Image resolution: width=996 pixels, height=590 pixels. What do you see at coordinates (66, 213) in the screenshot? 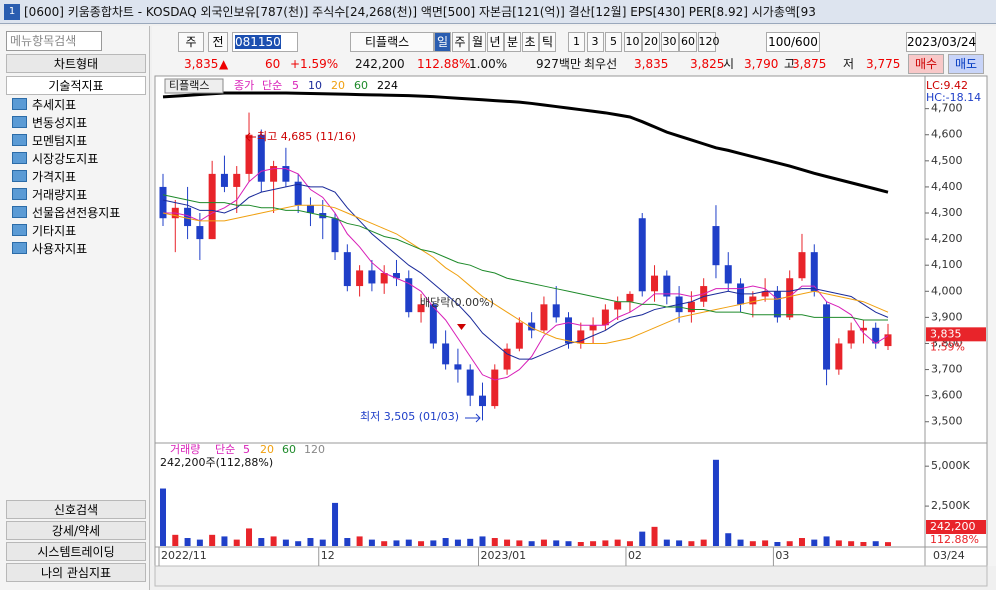
I see `tree-item: 선물옵션전용지표` at bounding box center [66, 213].